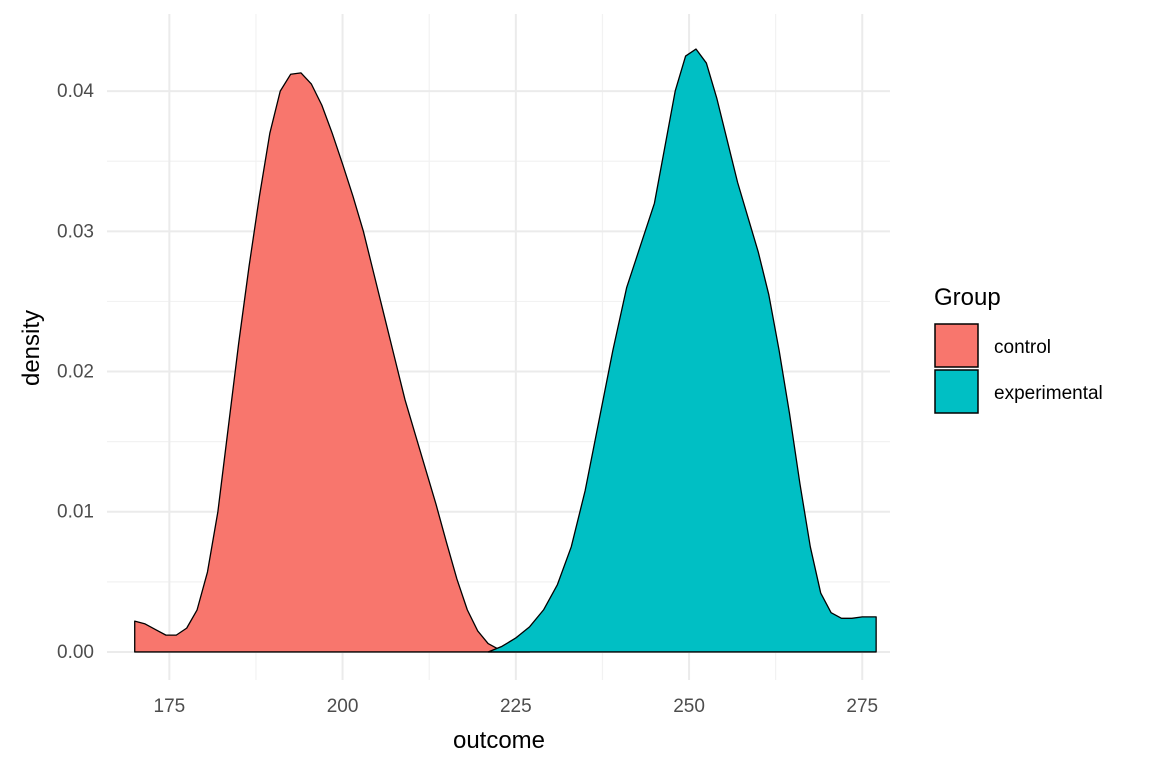 Image resolution: width=1152 pixels, height=768 pixels. I want to click on legend-key-experimental, so click(956, 391).